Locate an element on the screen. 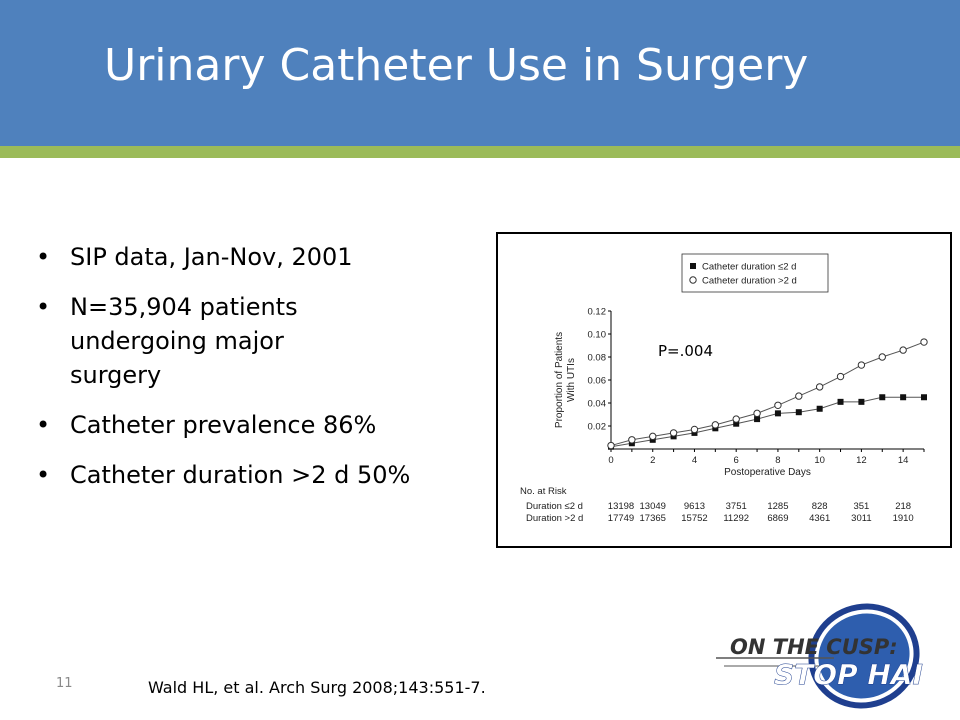 This screenshot has width=960, height=720. risk-table-cell: 9613 is located at coordinates (694, 506).